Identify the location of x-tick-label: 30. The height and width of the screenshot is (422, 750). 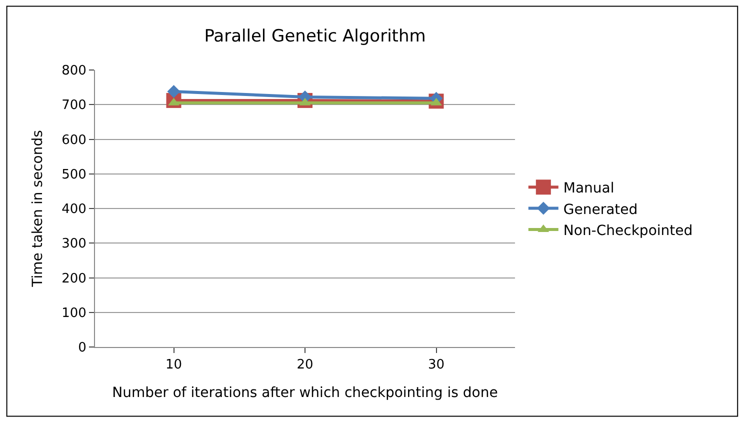
(436, 365).